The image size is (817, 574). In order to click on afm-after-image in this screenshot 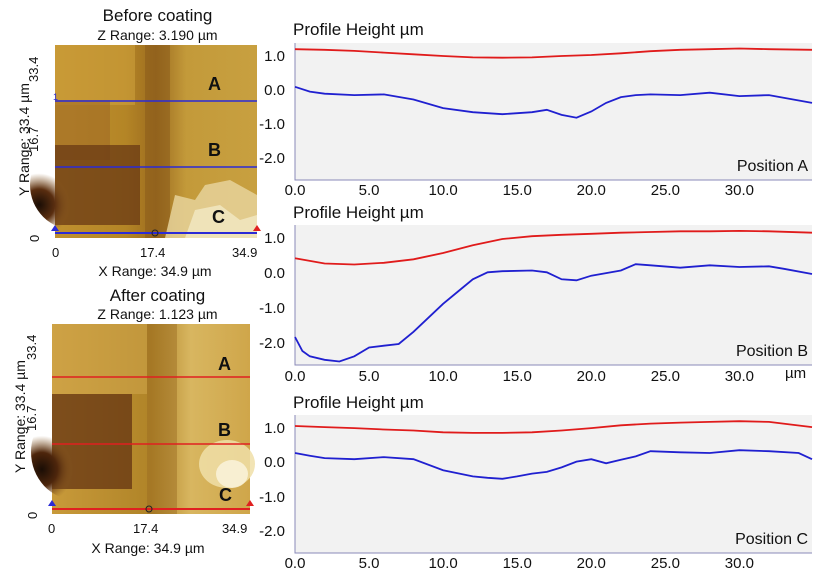, I will do `click(143, 419)`.